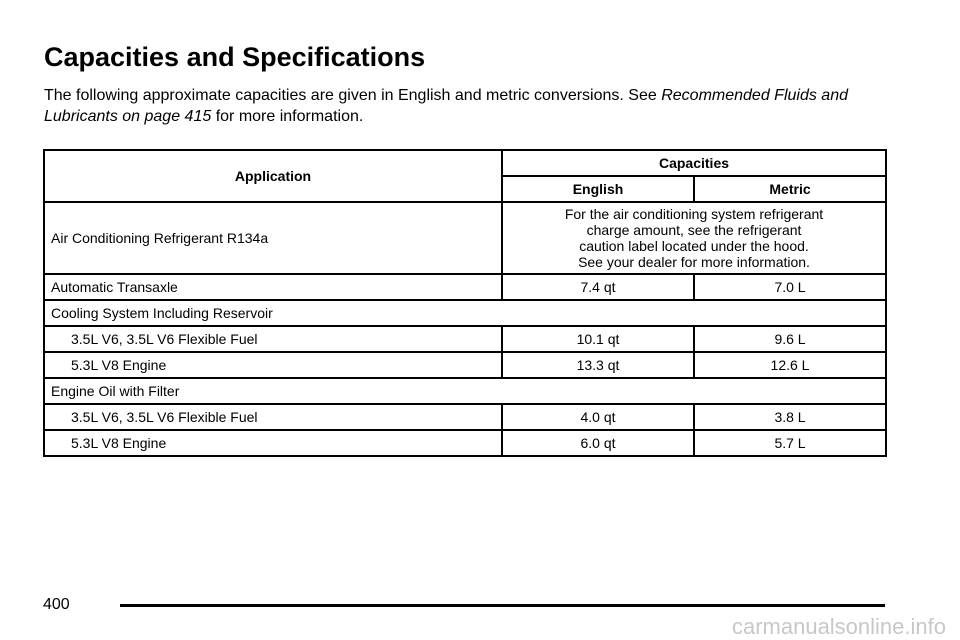 The image size is (960, 640). Describe the element at coordinates (790, 417) in the screenshot. I see `metric-cell: 3.8 L` at that location.